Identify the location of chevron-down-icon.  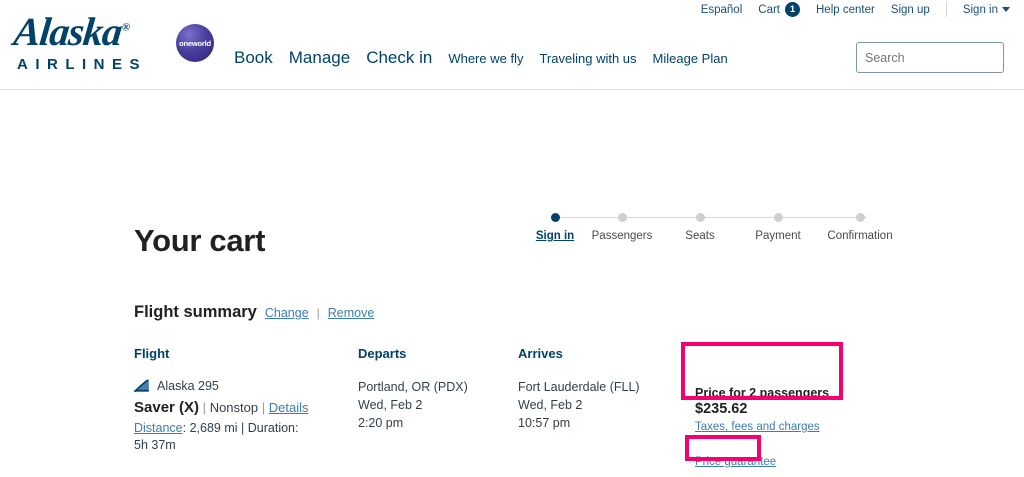
(1006, 9).